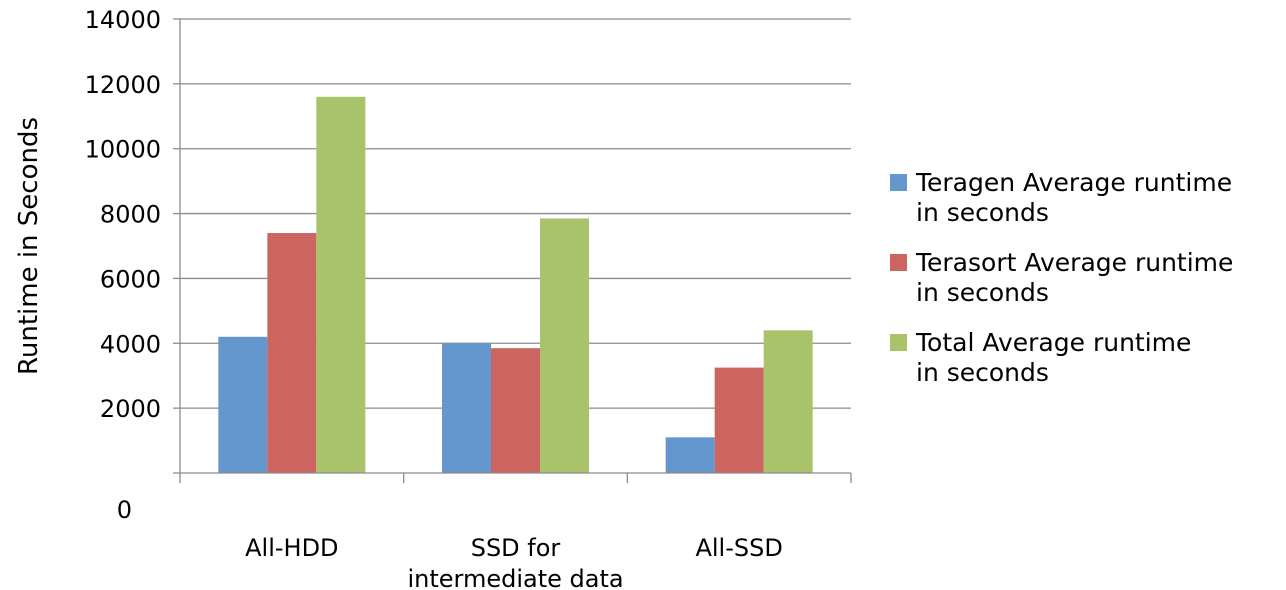 This screenshot has height=590, width=1286. What do you see at coordinates (130, 279) in the screenshot?
I see `y-tick-label: 6000` at bounding box center [130, 279].